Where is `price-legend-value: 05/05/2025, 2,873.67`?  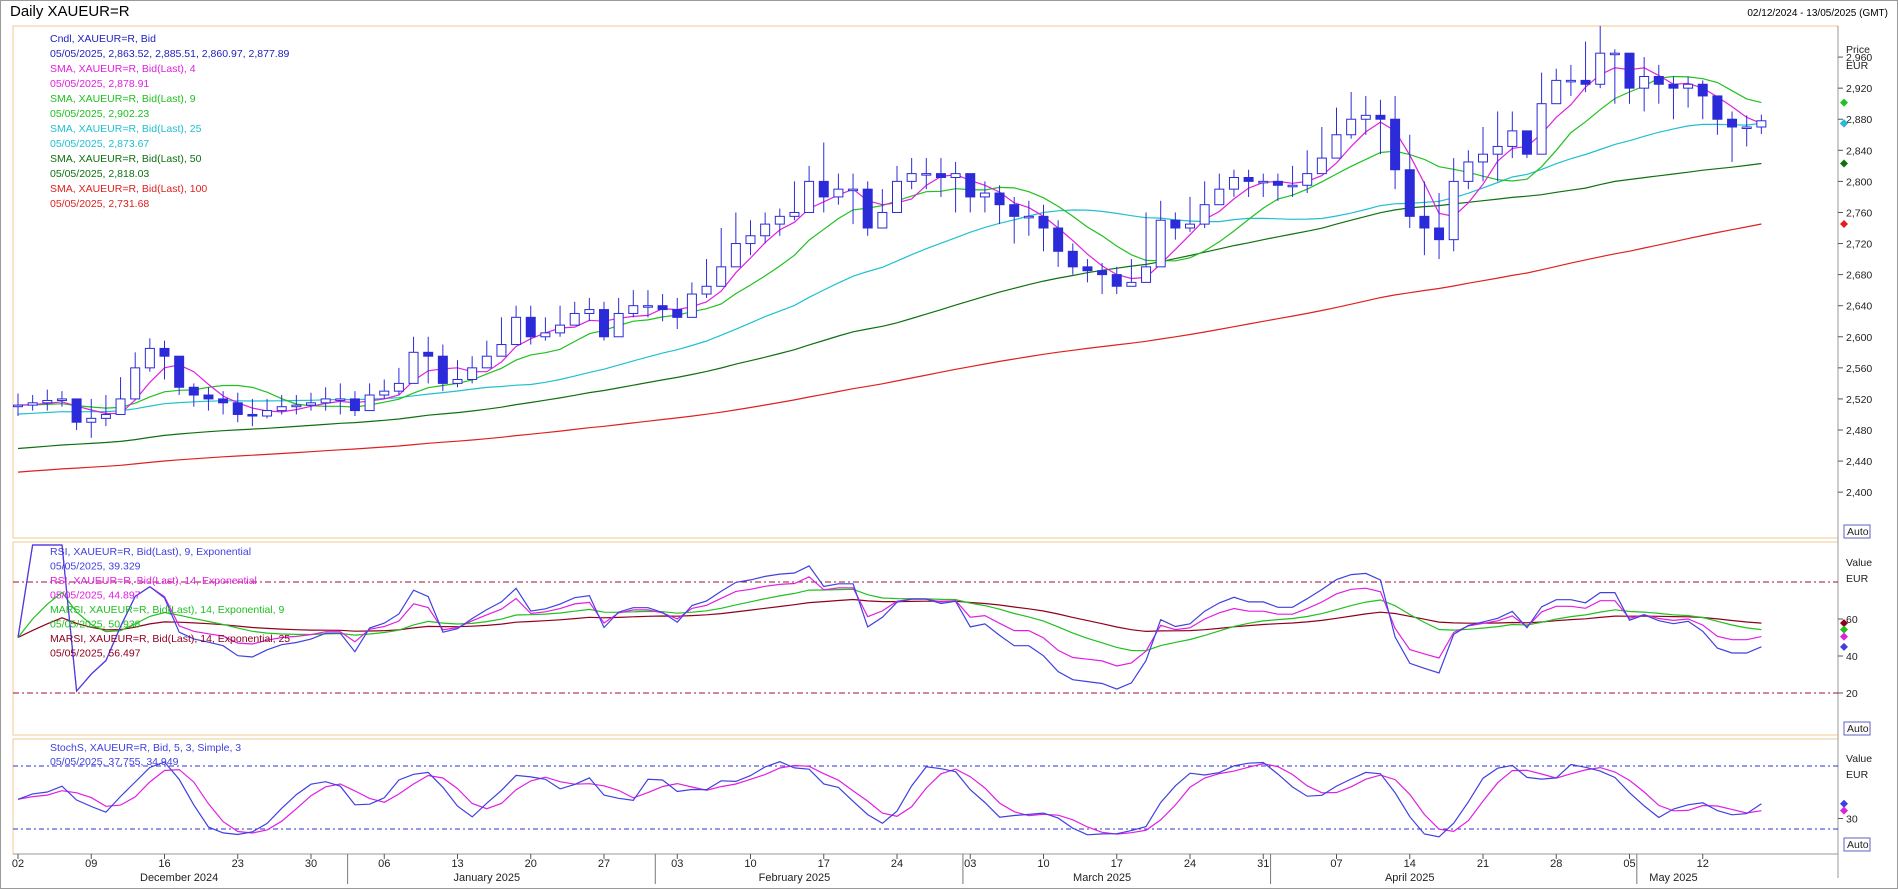 price-legend-value: 05/05/2025, 2,873.67 is located at coordinates (99, 144).